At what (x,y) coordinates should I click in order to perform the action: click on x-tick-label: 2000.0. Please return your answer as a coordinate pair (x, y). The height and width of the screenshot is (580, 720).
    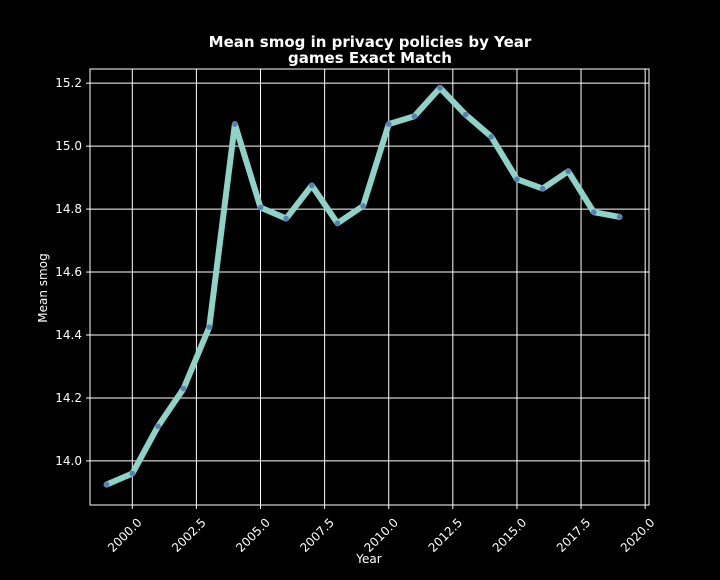
    Looking at the image, I should click on (125, 535).